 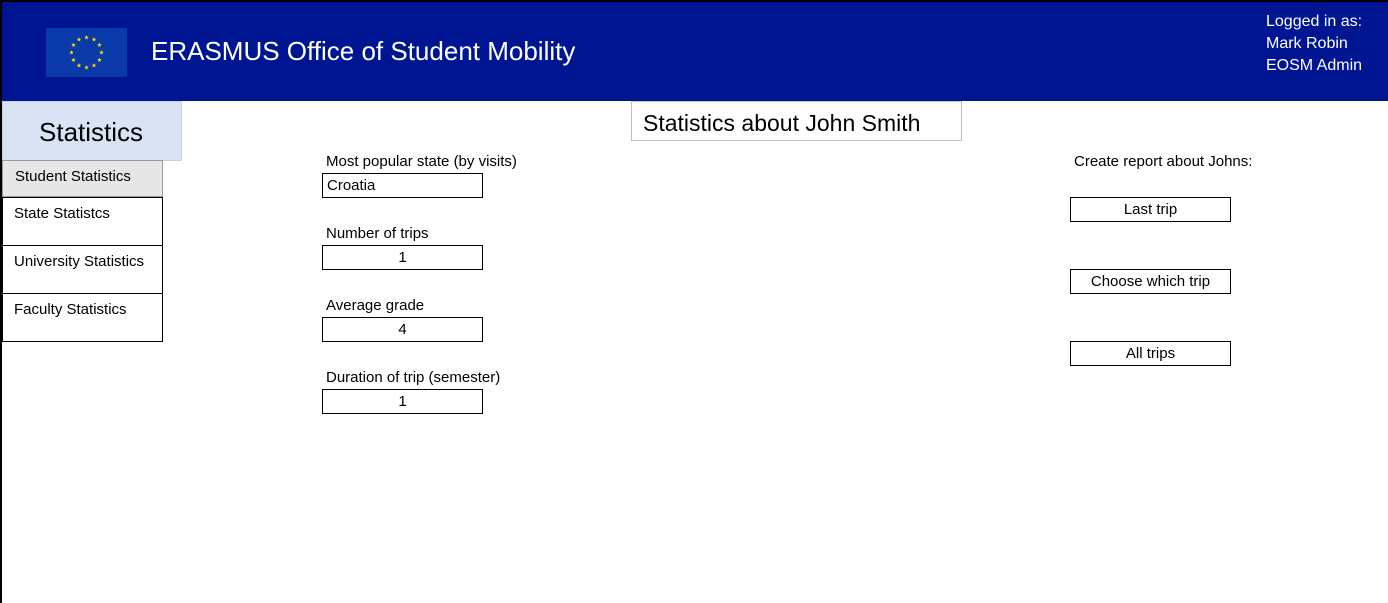 What do you see at coordinates (402, 185) in the screenshot?
I see `stat-value-popular-state: Croatia` at bounding box center [402, 185].